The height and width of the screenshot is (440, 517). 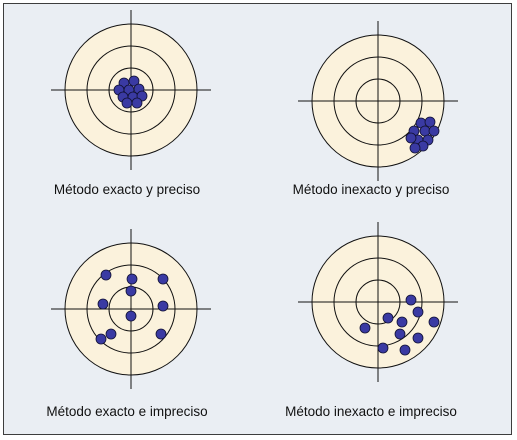 What do you see at coordinates (371, 189) in the screenshot?
I see `caption-inexact-precise: Método inexacto y preciso` at bounding box center [371, 189].